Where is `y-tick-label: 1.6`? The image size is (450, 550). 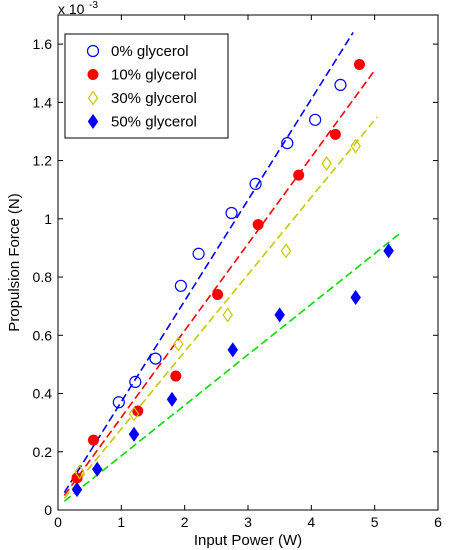
y-tick-label: 1.6 is located at coordinates (43, 44).